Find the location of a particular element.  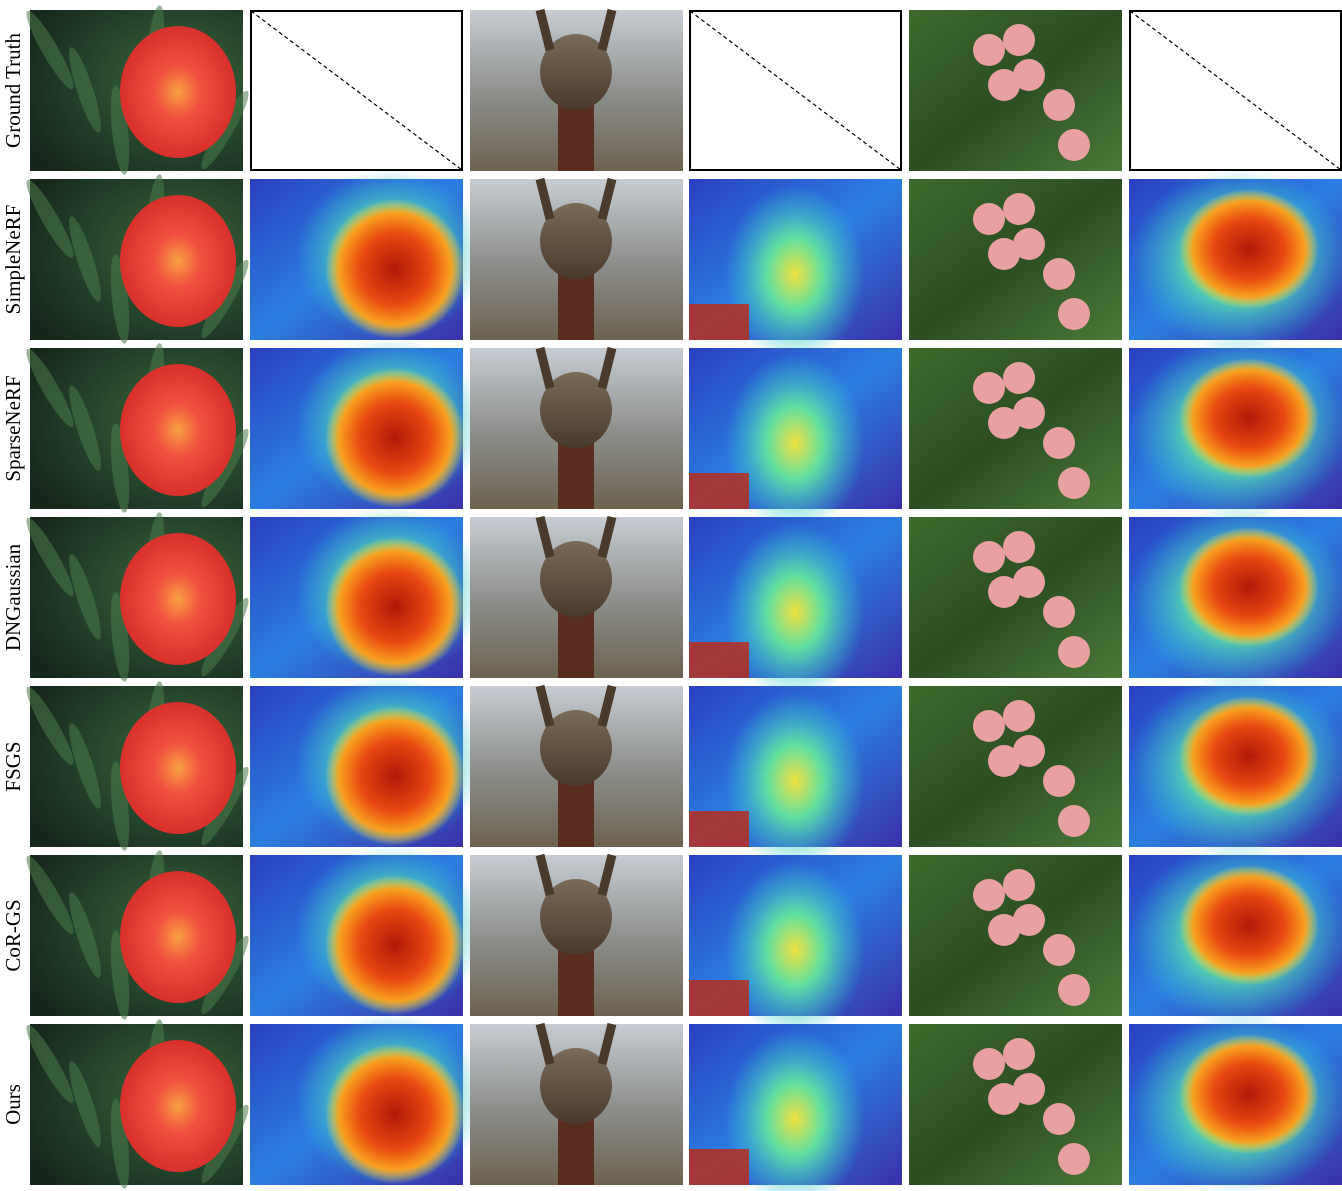

row-label: CoR-GS is located at coordinates (13, 935).